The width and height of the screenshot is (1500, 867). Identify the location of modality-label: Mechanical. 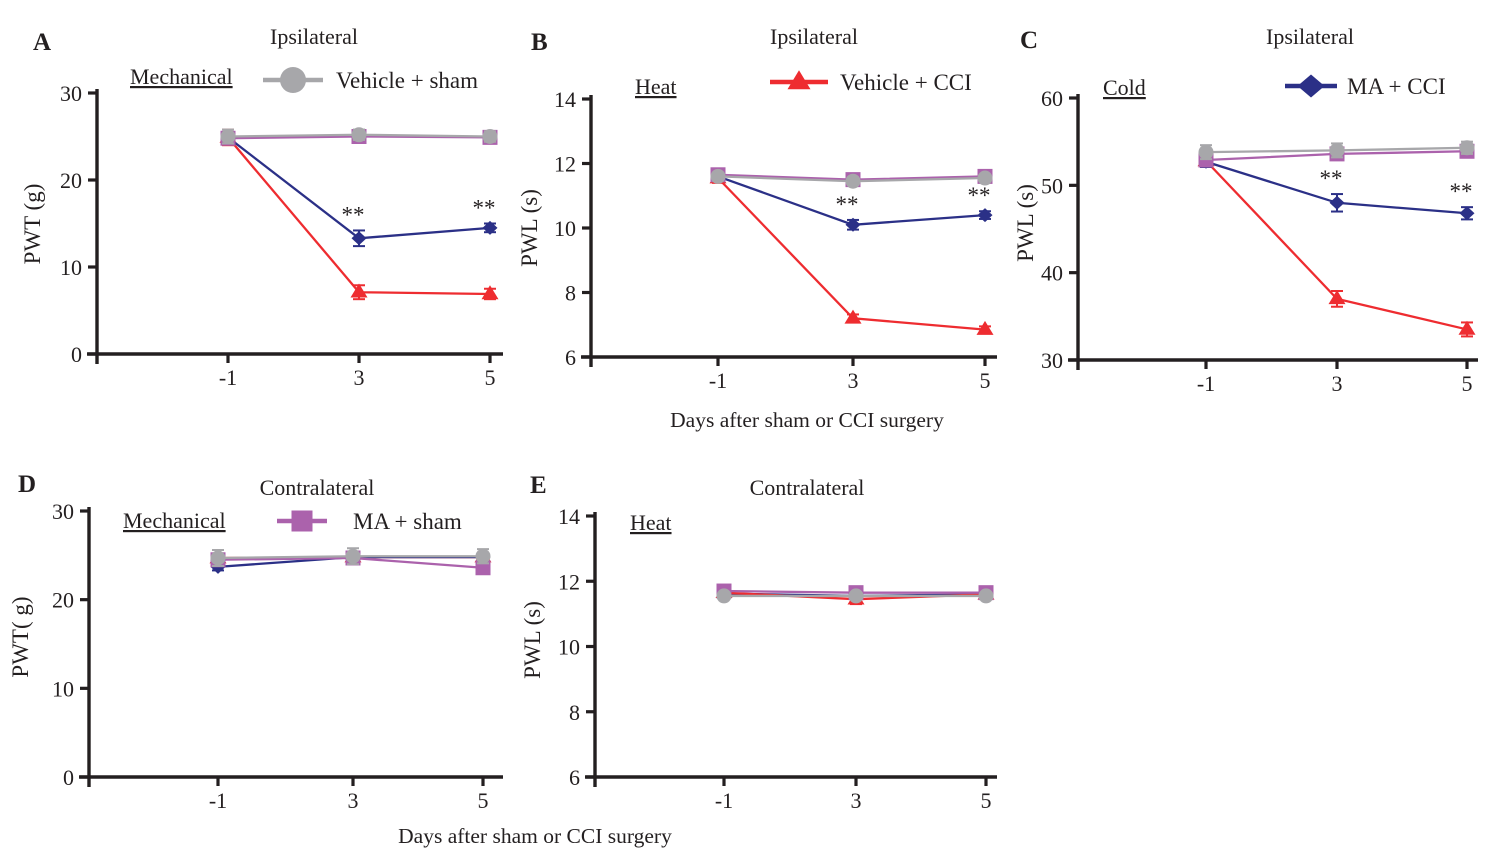
(174, 520).